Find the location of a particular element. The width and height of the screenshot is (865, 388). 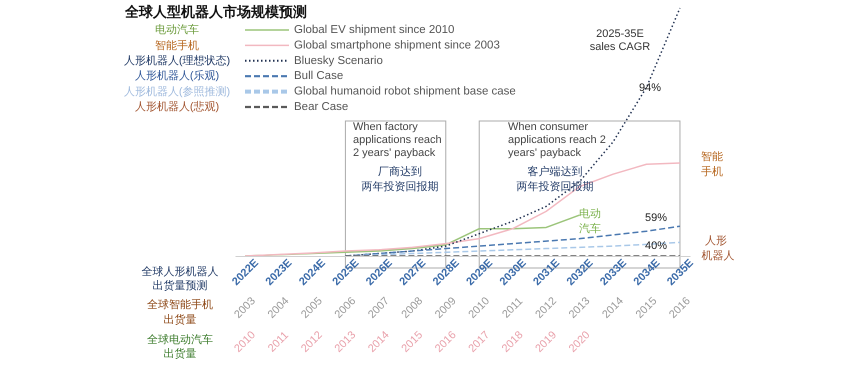

text: 人形机器人(乐观) is located at coordinates (177, 75).